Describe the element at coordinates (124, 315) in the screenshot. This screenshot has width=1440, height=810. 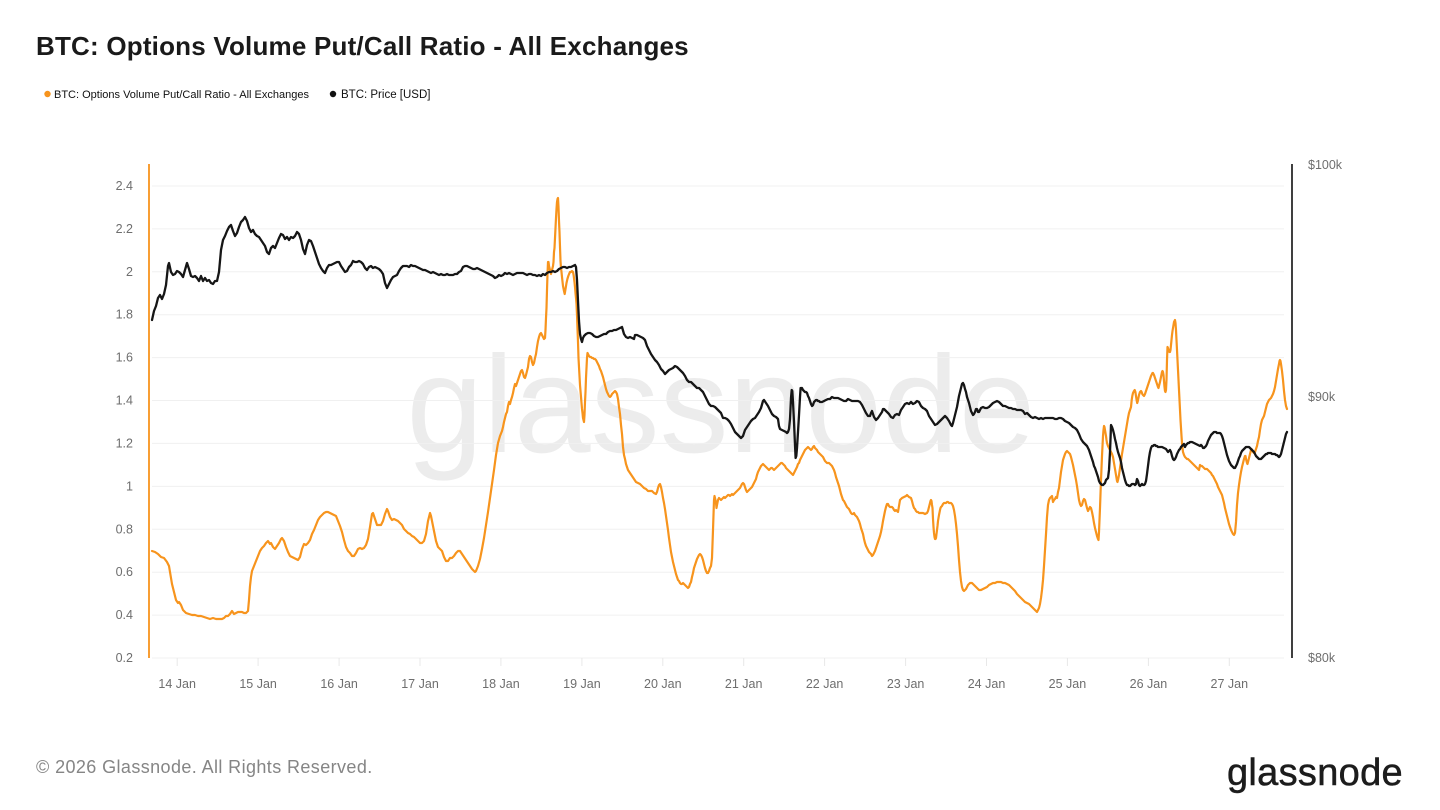
I see `svg-text: 1.8` at that location.